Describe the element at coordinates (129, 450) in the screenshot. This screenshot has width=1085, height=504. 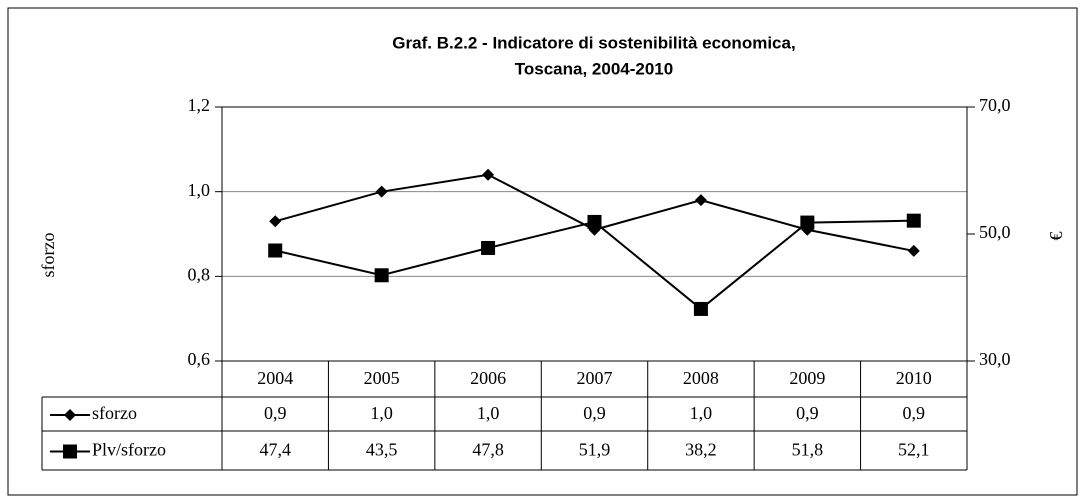
I see `legend-label: Plv/sforzo` at that location.